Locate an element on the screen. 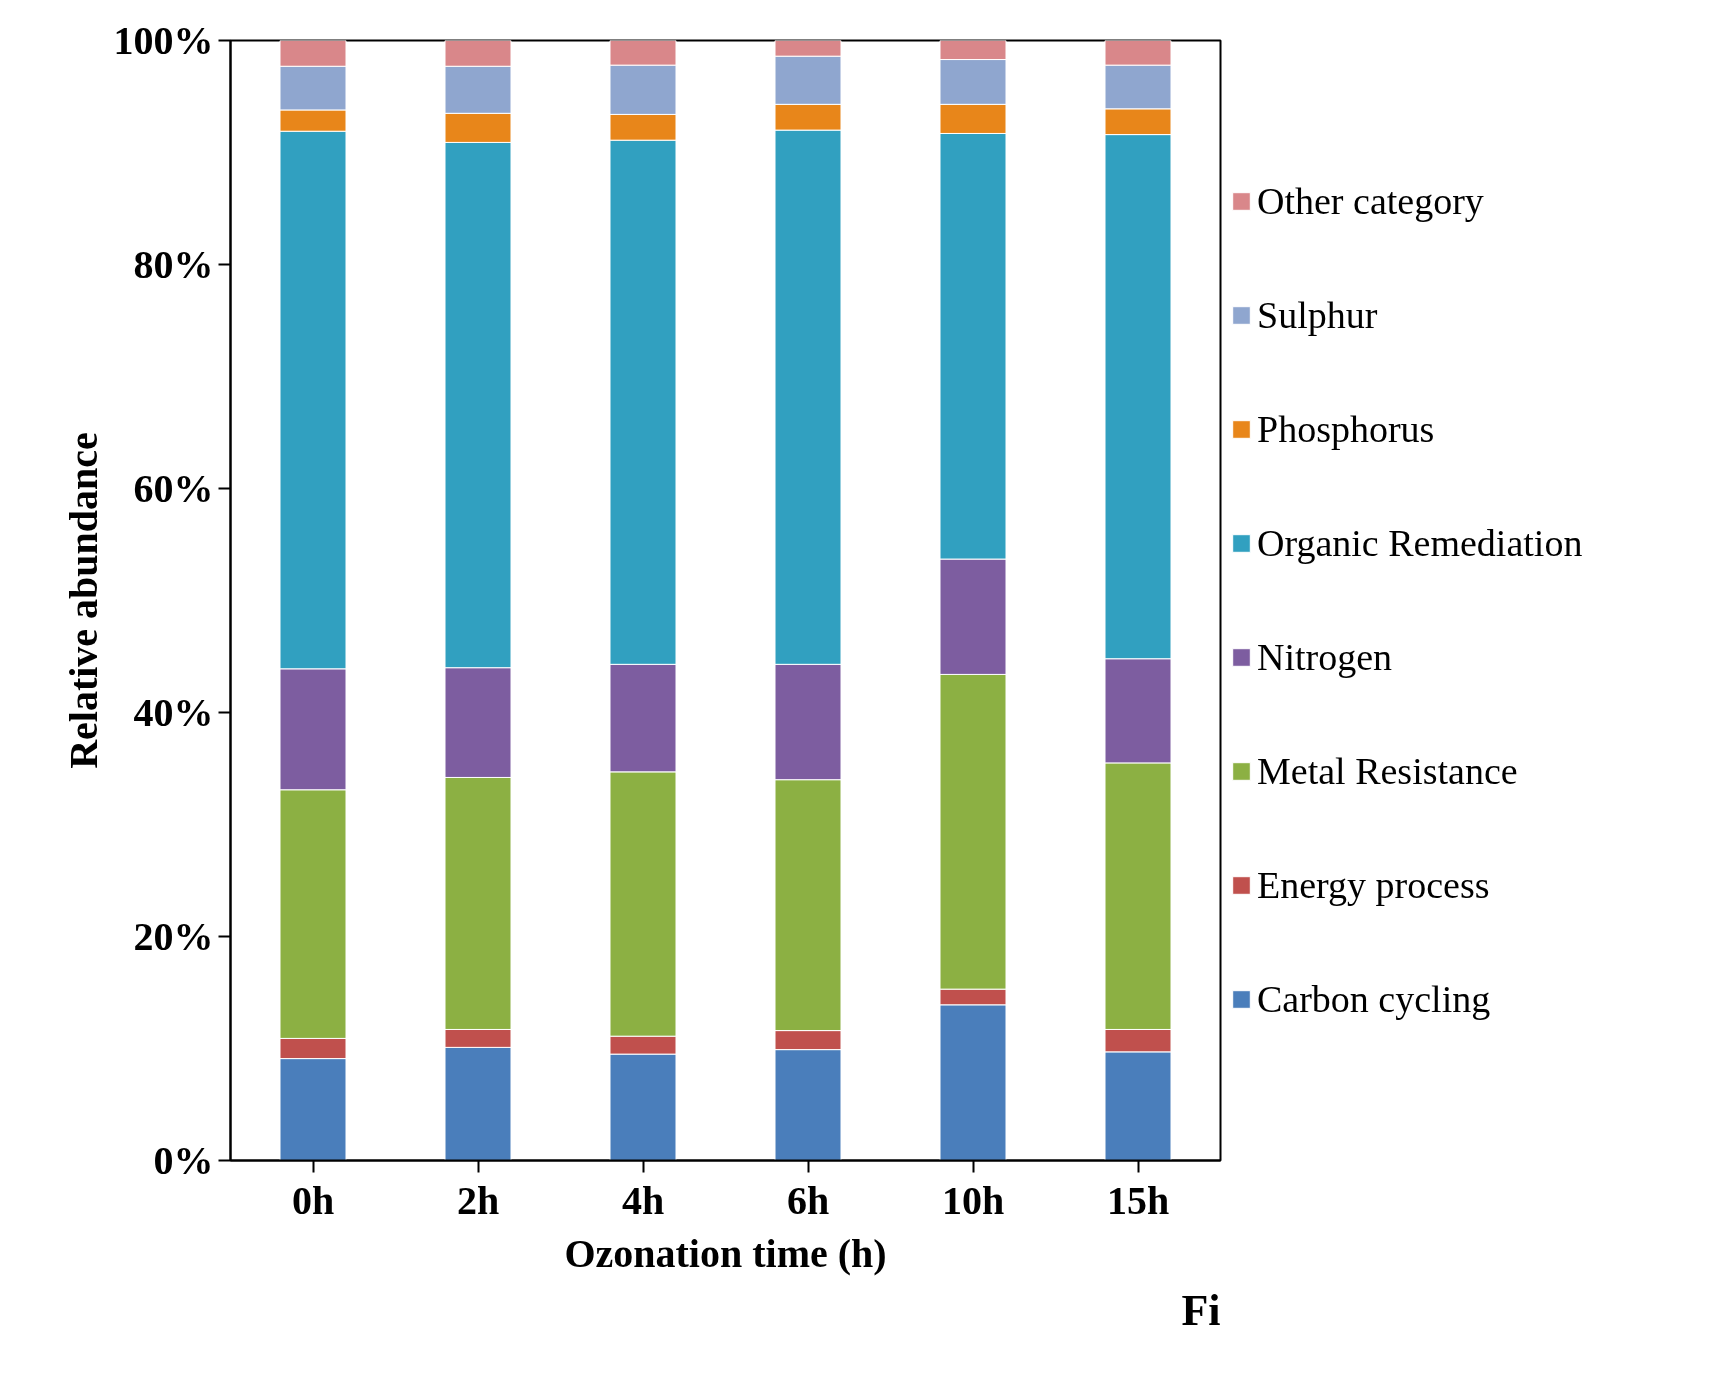 Image resolution: width=1725 pixels, height=1390 pixels. legend-label: Organic Remediation is located at coordinates (1420, 543).